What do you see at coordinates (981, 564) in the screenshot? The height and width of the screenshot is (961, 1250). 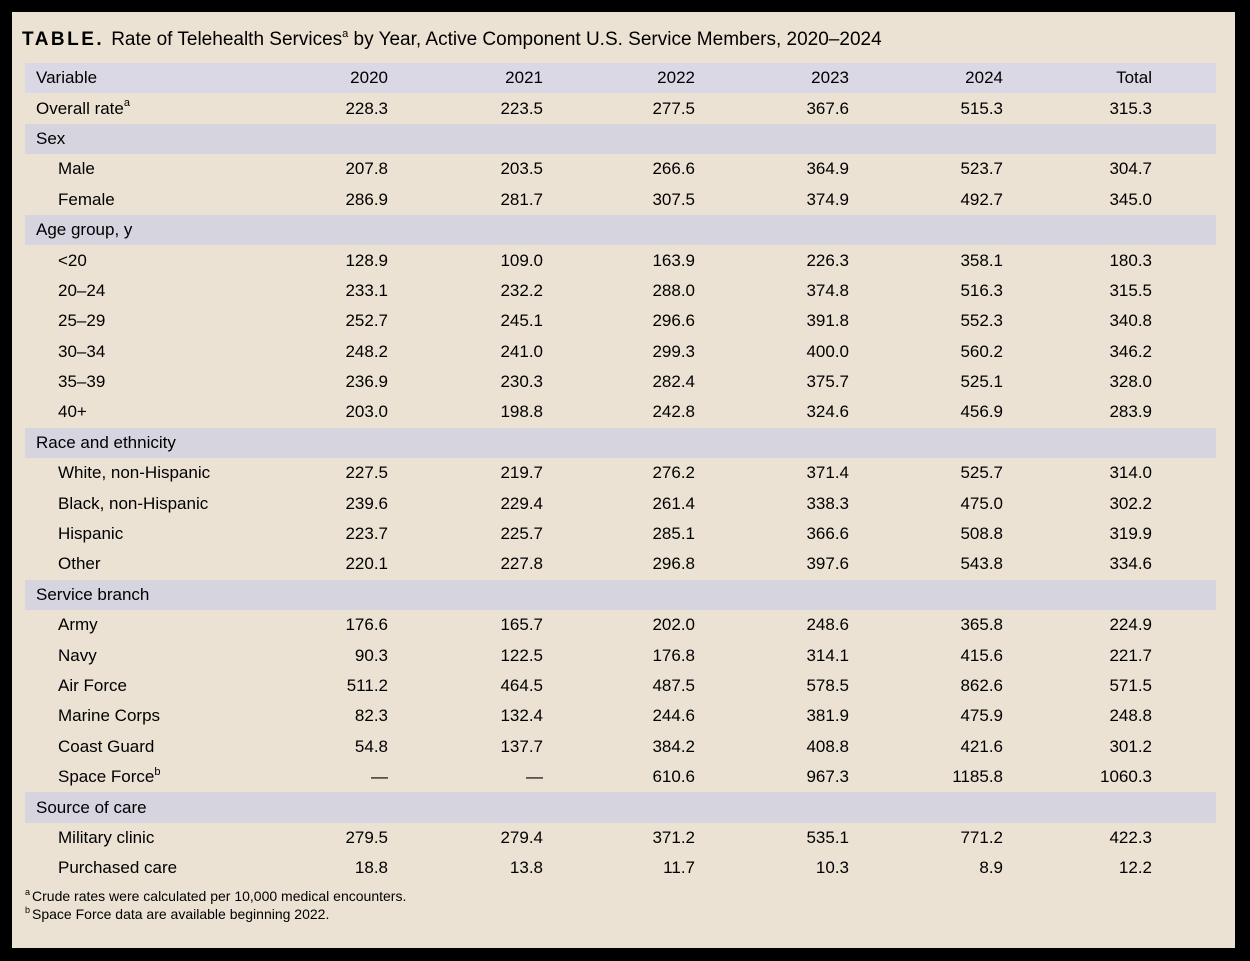 I see `value-cell: 543.8` at bounding box center [981, 564].